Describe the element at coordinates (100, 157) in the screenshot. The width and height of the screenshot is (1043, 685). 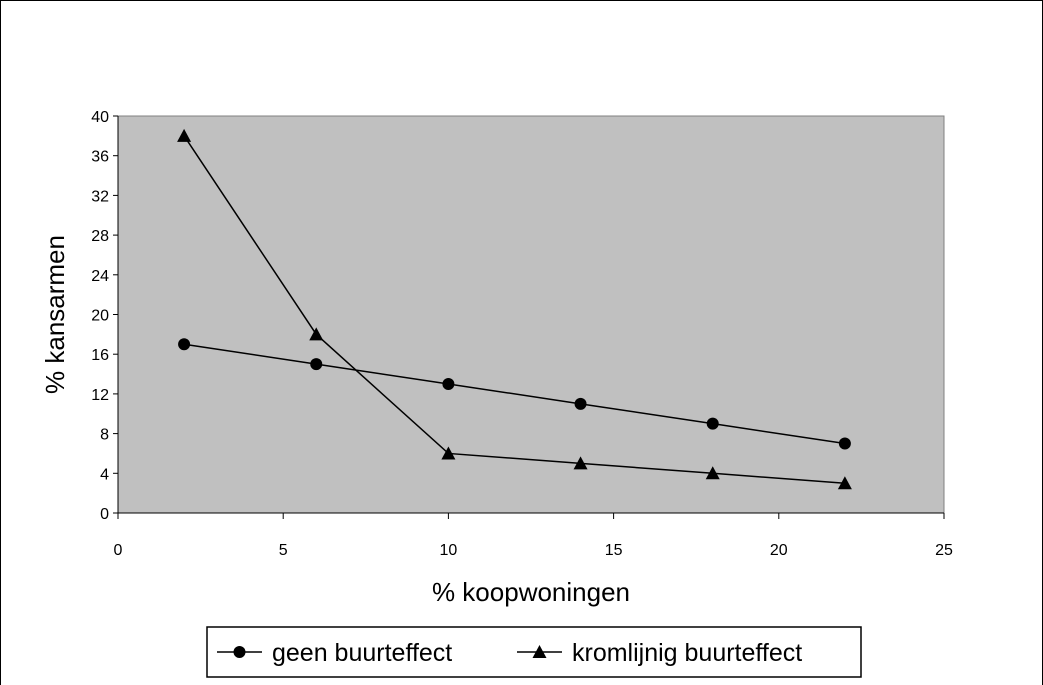
I see `y-tick-label: 36` at that location.